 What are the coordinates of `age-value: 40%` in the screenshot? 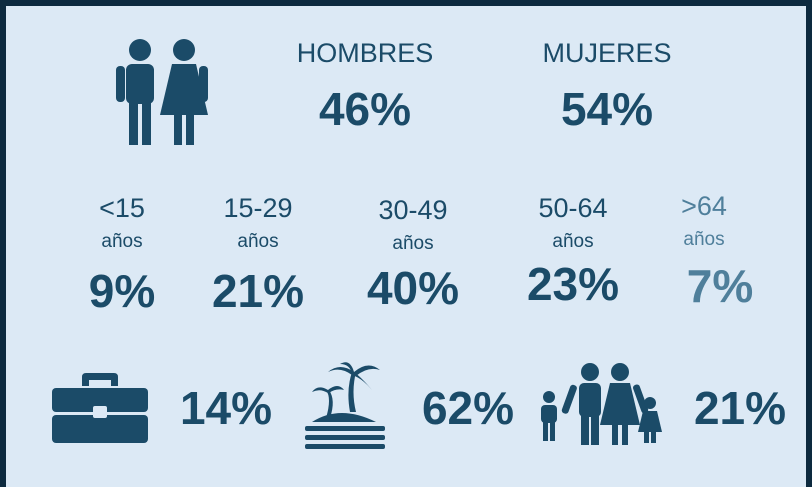 It's located at (413, 288).